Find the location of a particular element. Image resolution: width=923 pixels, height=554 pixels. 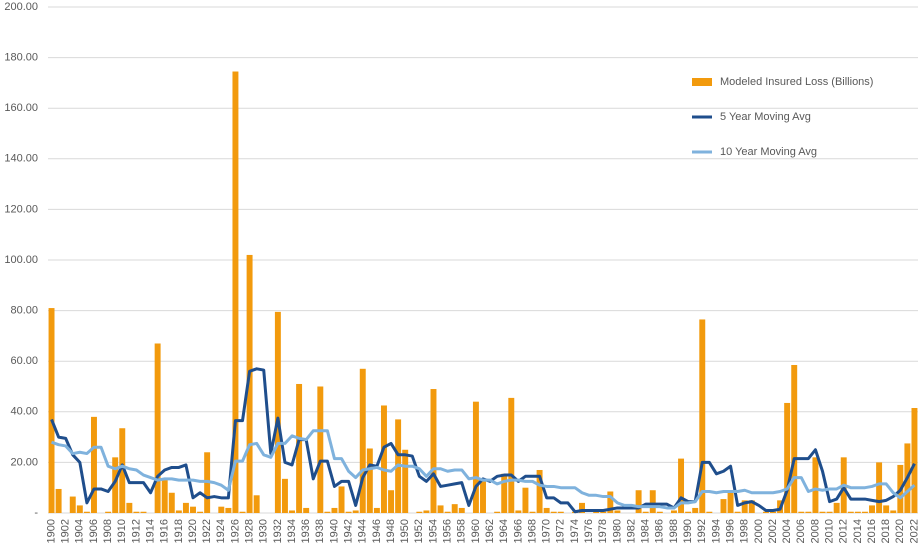

x-tick-label: 2014 is located at coordinates (858, 531).